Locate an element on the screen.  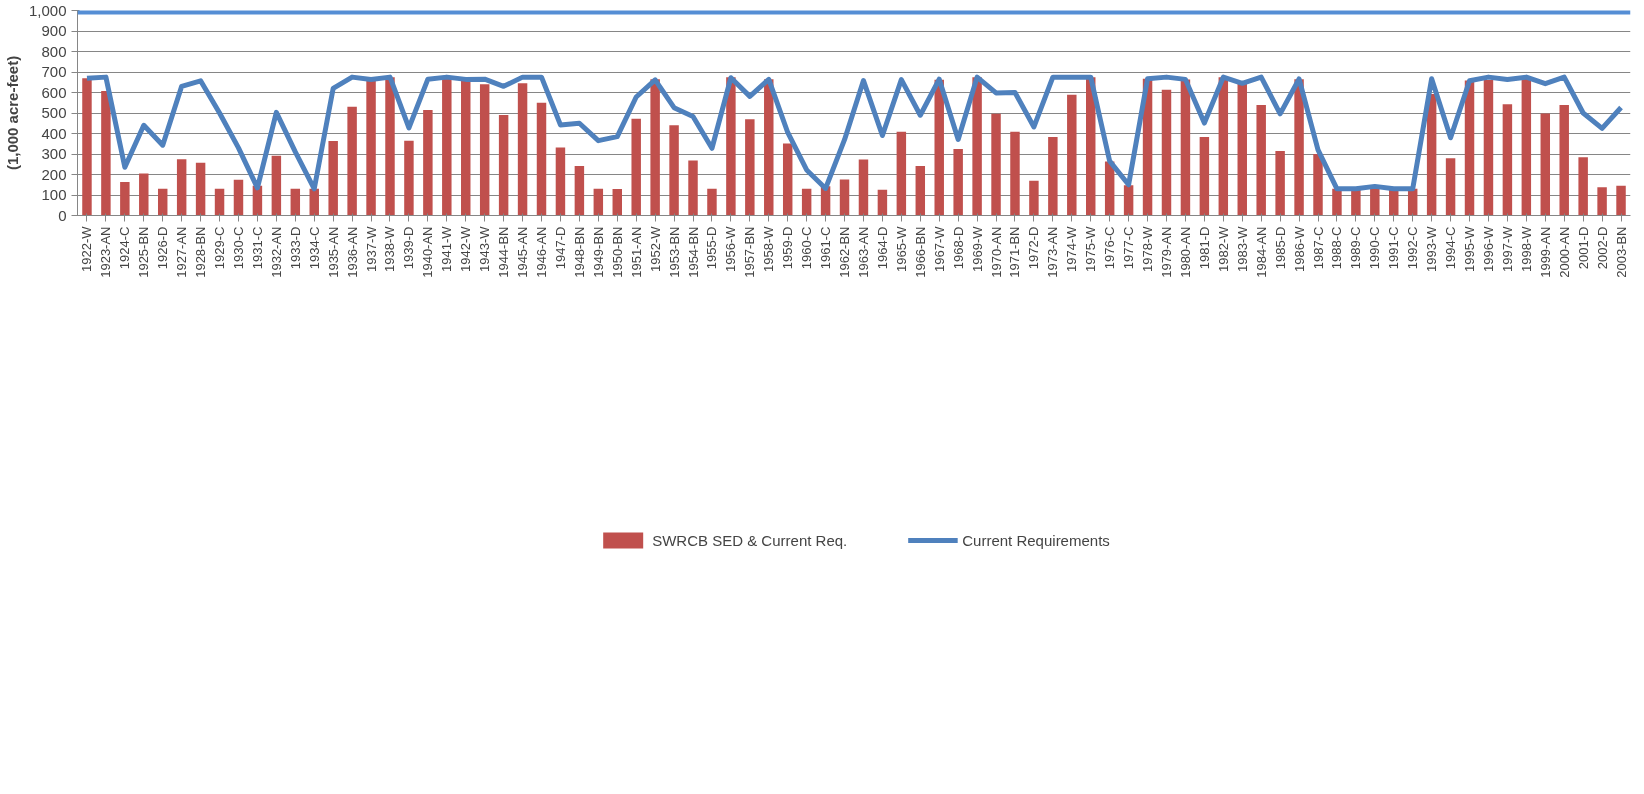
x-tick-label: 1973-AN is located at coordinates (1053, 252).